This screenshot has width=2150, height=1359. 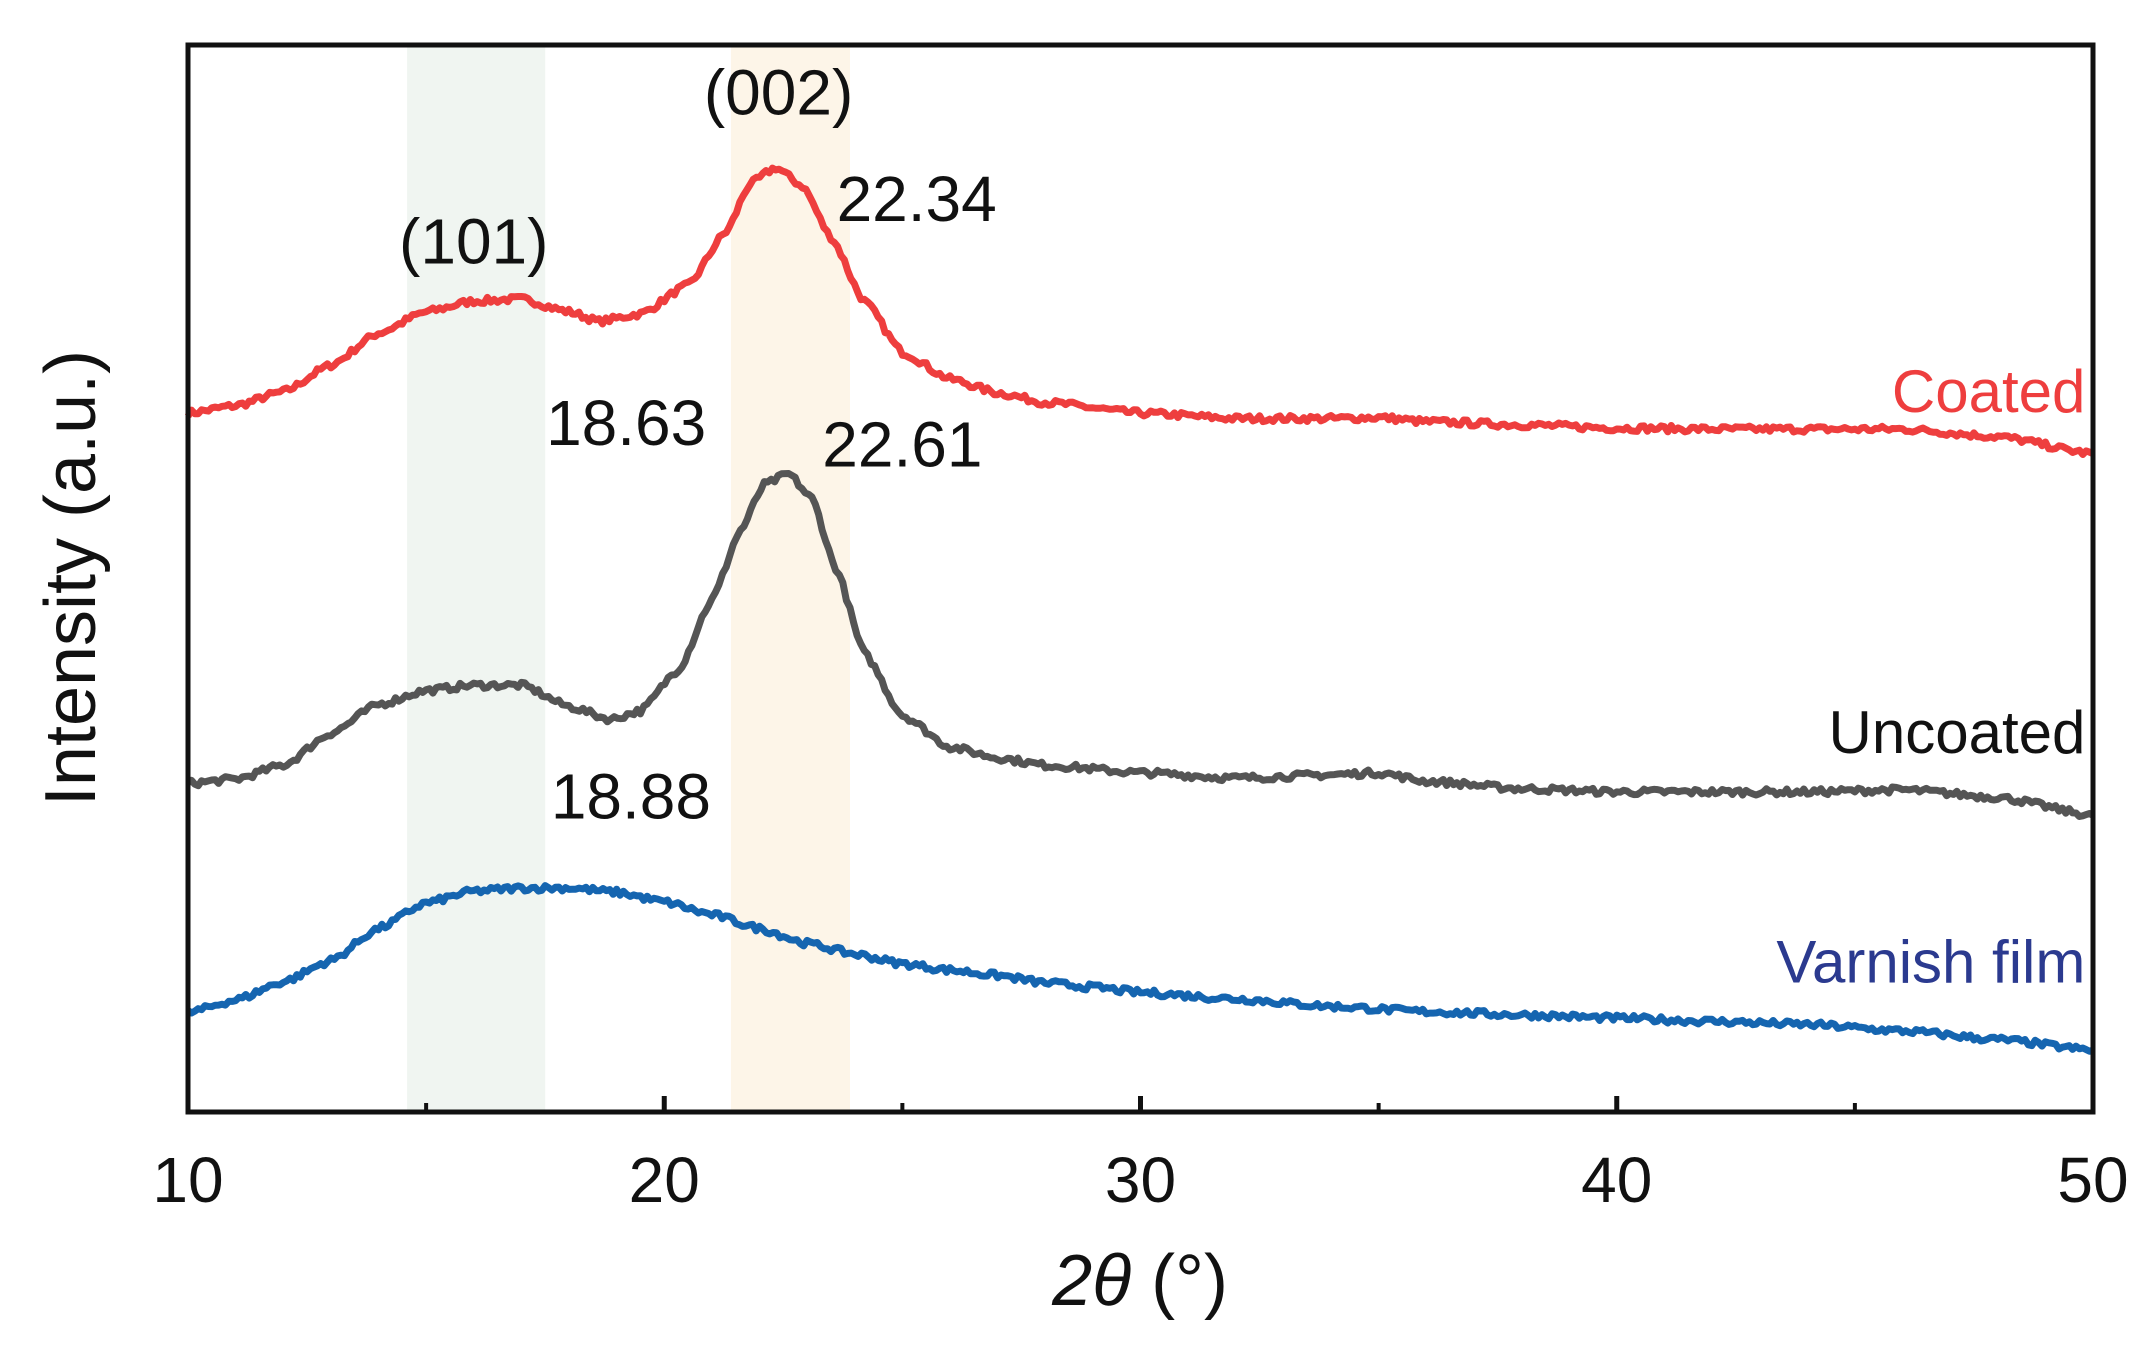 What do you see at coordinates (664, 1180) in the screenshot?
I see `x-tick-label: 20` at bounding box center [664, 1180].